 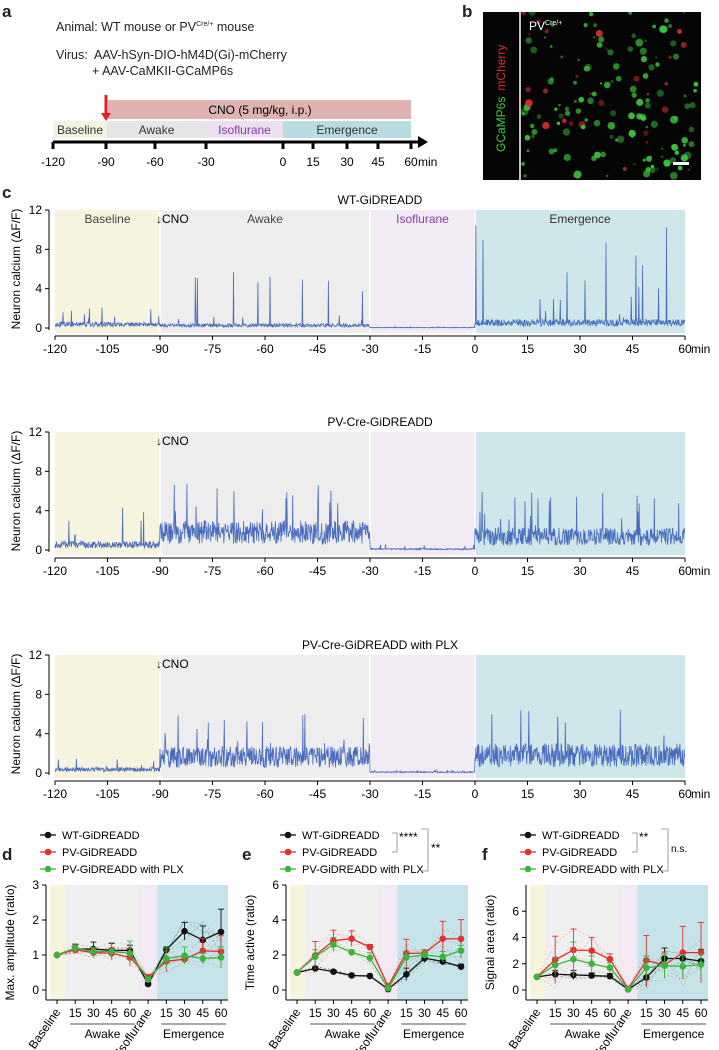 What do you see at coordinates (370, 794) in the screenshot?
I see `x-tick-label: -30` at bounding box center [370, 794].